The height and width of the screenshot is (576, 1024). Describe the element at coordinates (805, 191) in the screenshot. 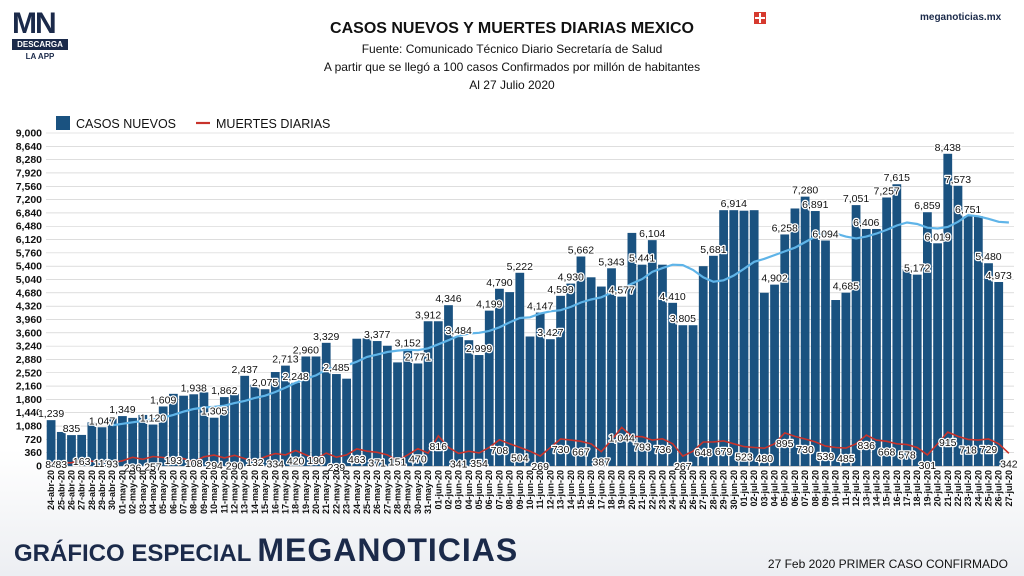

I see `bar-data-label: 7,280` at that location.